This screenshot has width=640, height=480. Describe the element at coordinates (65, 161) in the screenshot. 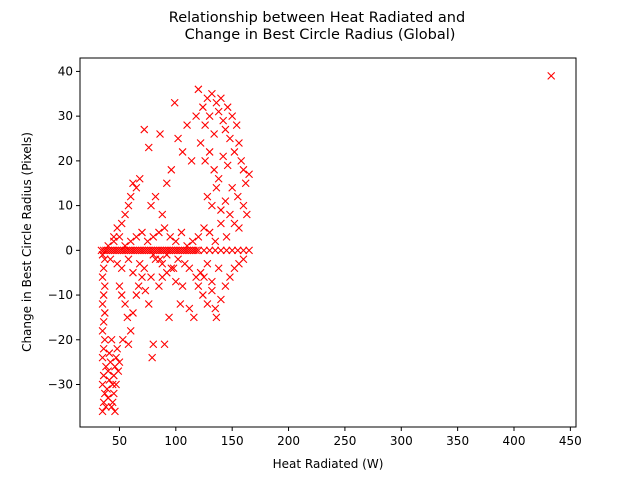

I see `y-tick-label: 20` at that location.